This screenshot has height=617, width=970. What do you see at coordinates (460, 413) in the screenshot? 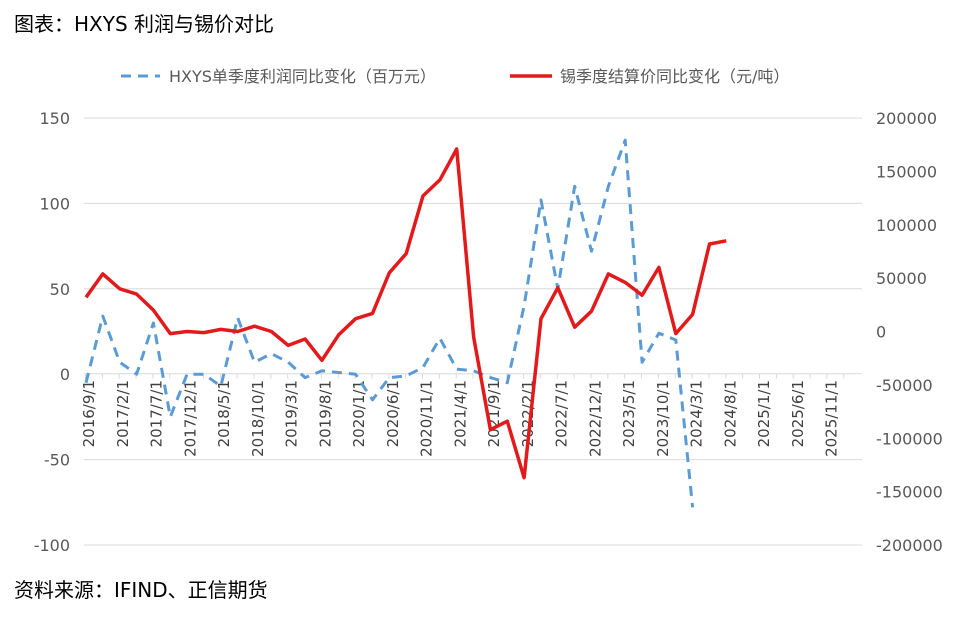
I see `x-tick-label: 2021/4/1` at bounding box center [460, 413].